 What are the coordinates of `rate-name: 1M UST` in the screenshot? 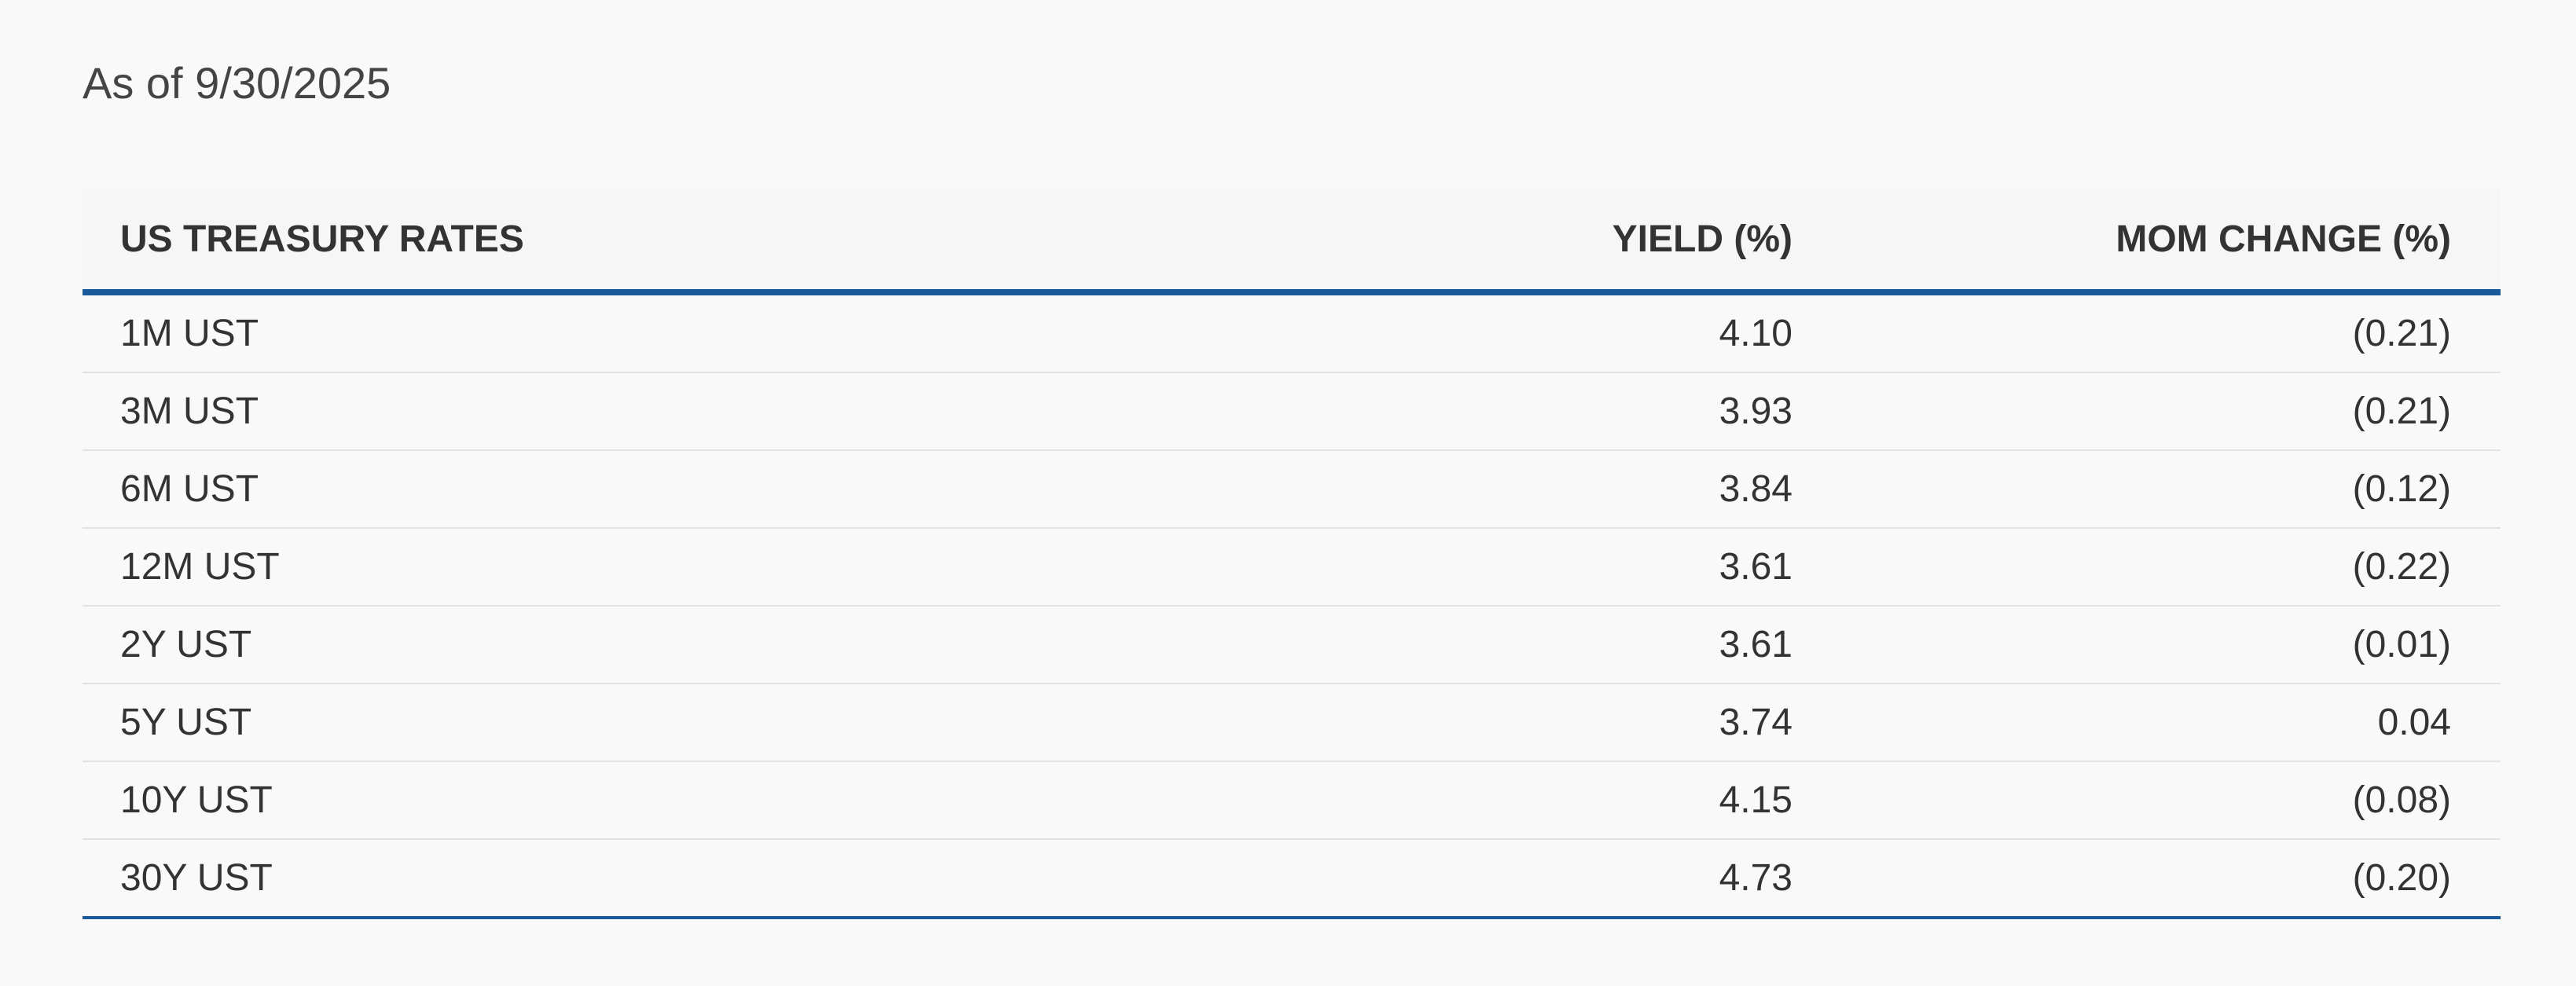 It's located at (189, 333).